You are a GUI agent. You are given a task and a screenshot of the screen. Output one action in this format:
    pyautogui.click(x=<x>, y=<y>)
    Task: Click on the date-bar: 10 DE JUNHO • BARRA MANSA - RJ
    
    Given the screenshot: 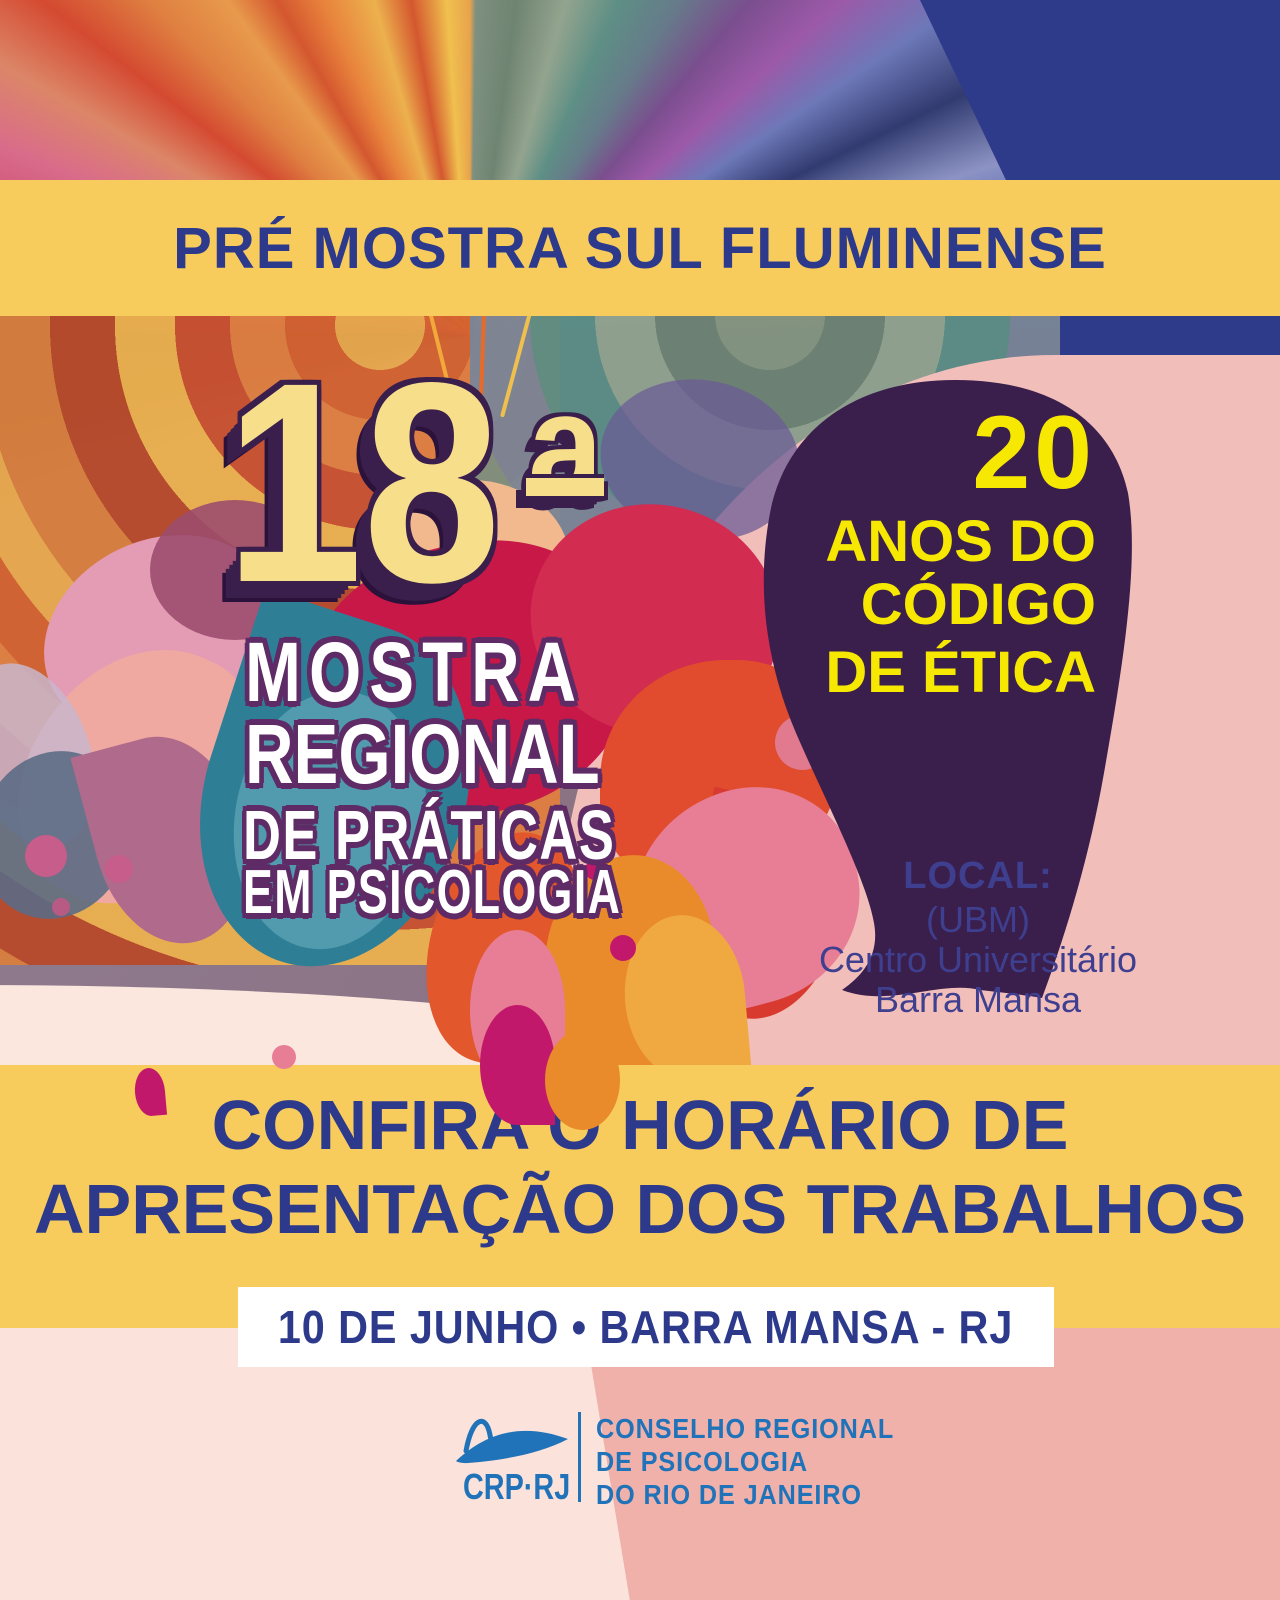 What is the action you would take?
    pyautogui.click(x=646, y=1327)
    